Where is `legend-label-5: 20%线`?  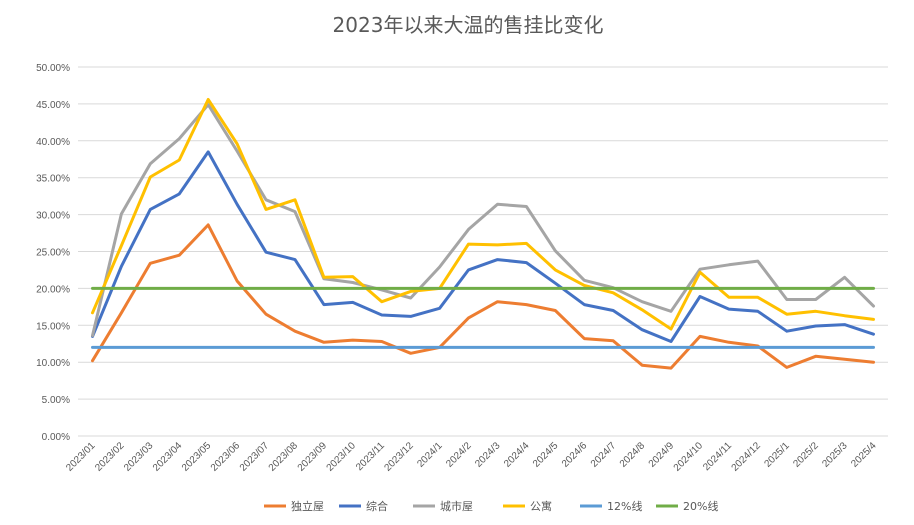 legend-label-5: 20%线 is located at coordinates (700, 506).